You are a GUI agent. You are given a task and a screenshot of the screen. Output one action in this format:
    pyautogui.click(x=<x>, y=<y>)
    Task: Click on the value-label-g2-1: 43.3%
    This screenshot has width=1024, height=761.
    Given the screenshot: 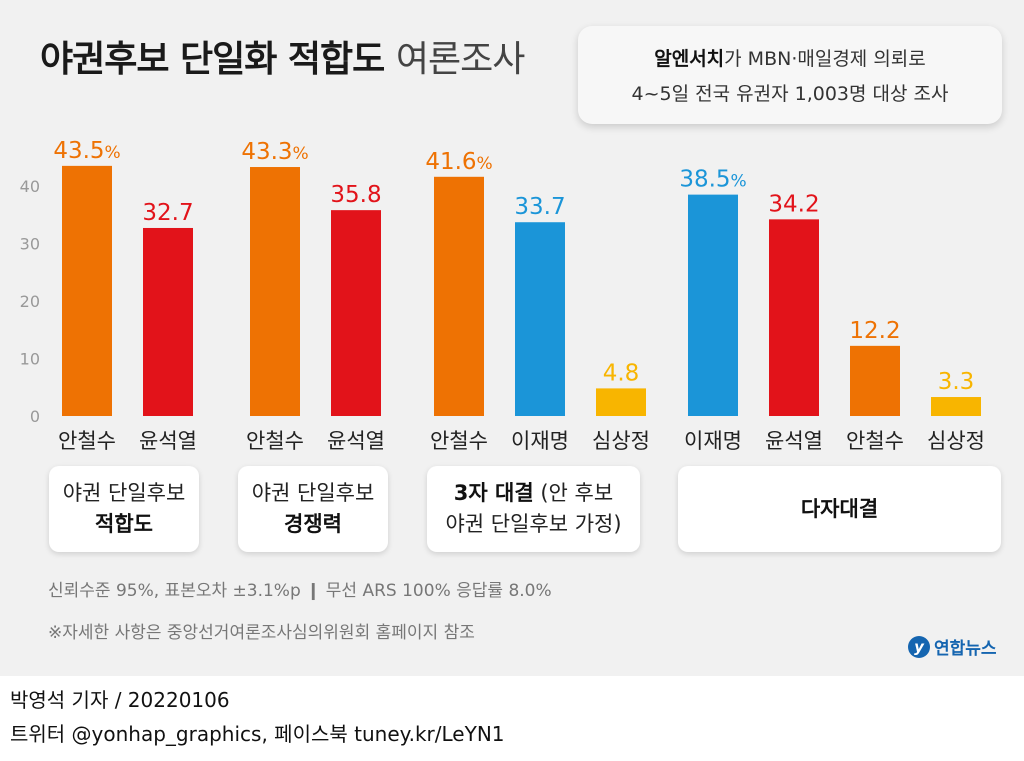 What is the action you would take?
    pyautogui.click(x=274, y=152)
    